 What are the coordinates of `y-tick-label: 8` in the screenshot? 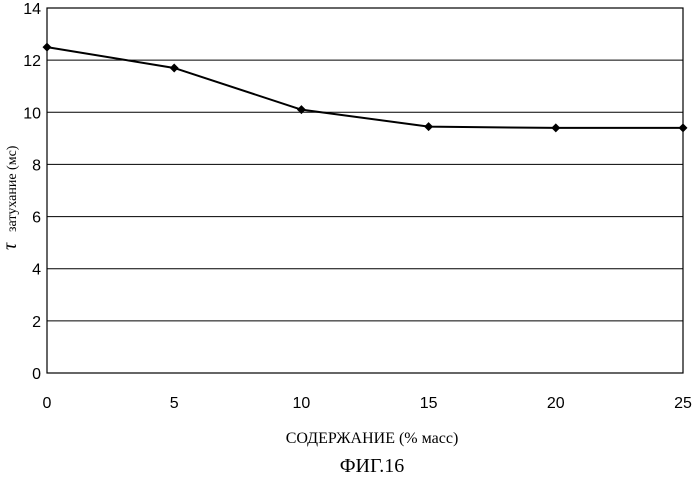 It's located at (36, 165).